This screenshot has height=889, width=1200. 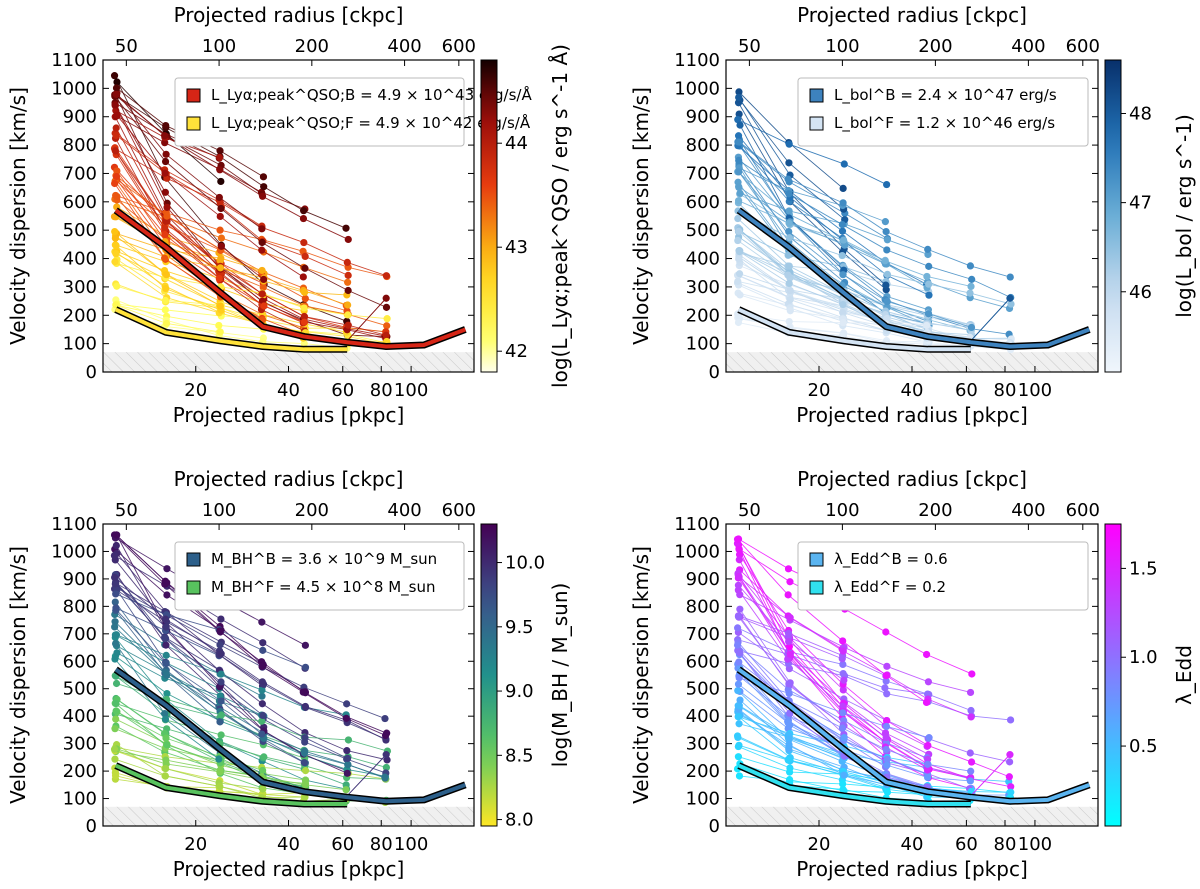 What do you see at coordinates (912, 15) in the screenshot?
I see `top-x-axis-title: Projected radius [ckpc]` at bounding box center [912, 15].